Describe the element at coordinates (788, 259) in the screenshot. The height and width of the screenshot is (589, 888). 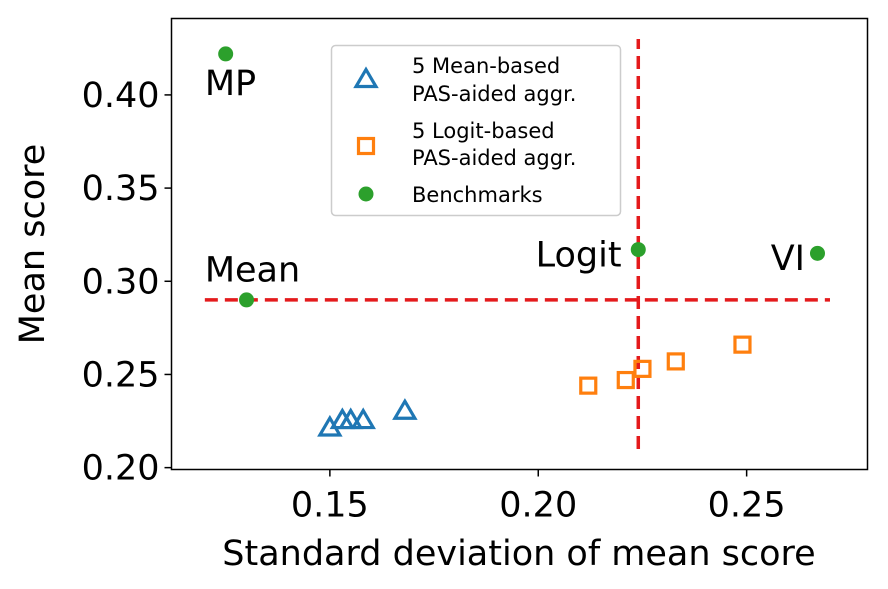
I see `annotation-vi: VI` at that location.